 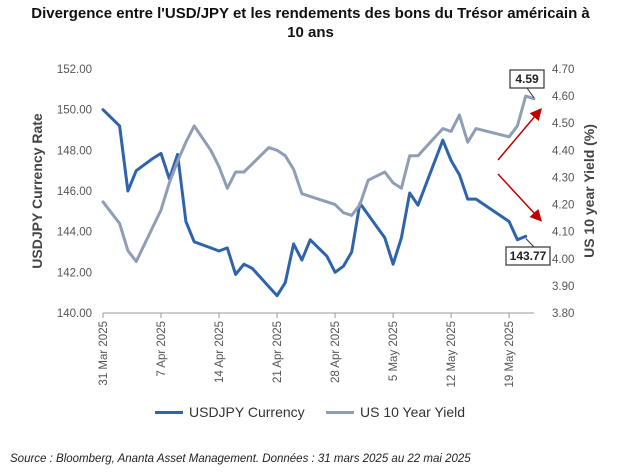 What do you see at coordinates (563, 314) in the screenshot?
I see `y-right-tick-label: 3.80` at bounding box center [563, 314].